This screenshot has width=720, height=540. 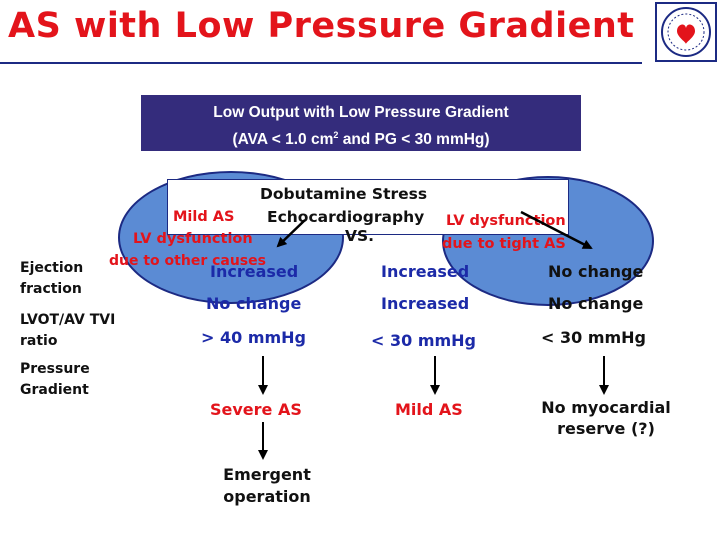 I want to click on col2-ef-value: Increased, so click(x=425, y=271).